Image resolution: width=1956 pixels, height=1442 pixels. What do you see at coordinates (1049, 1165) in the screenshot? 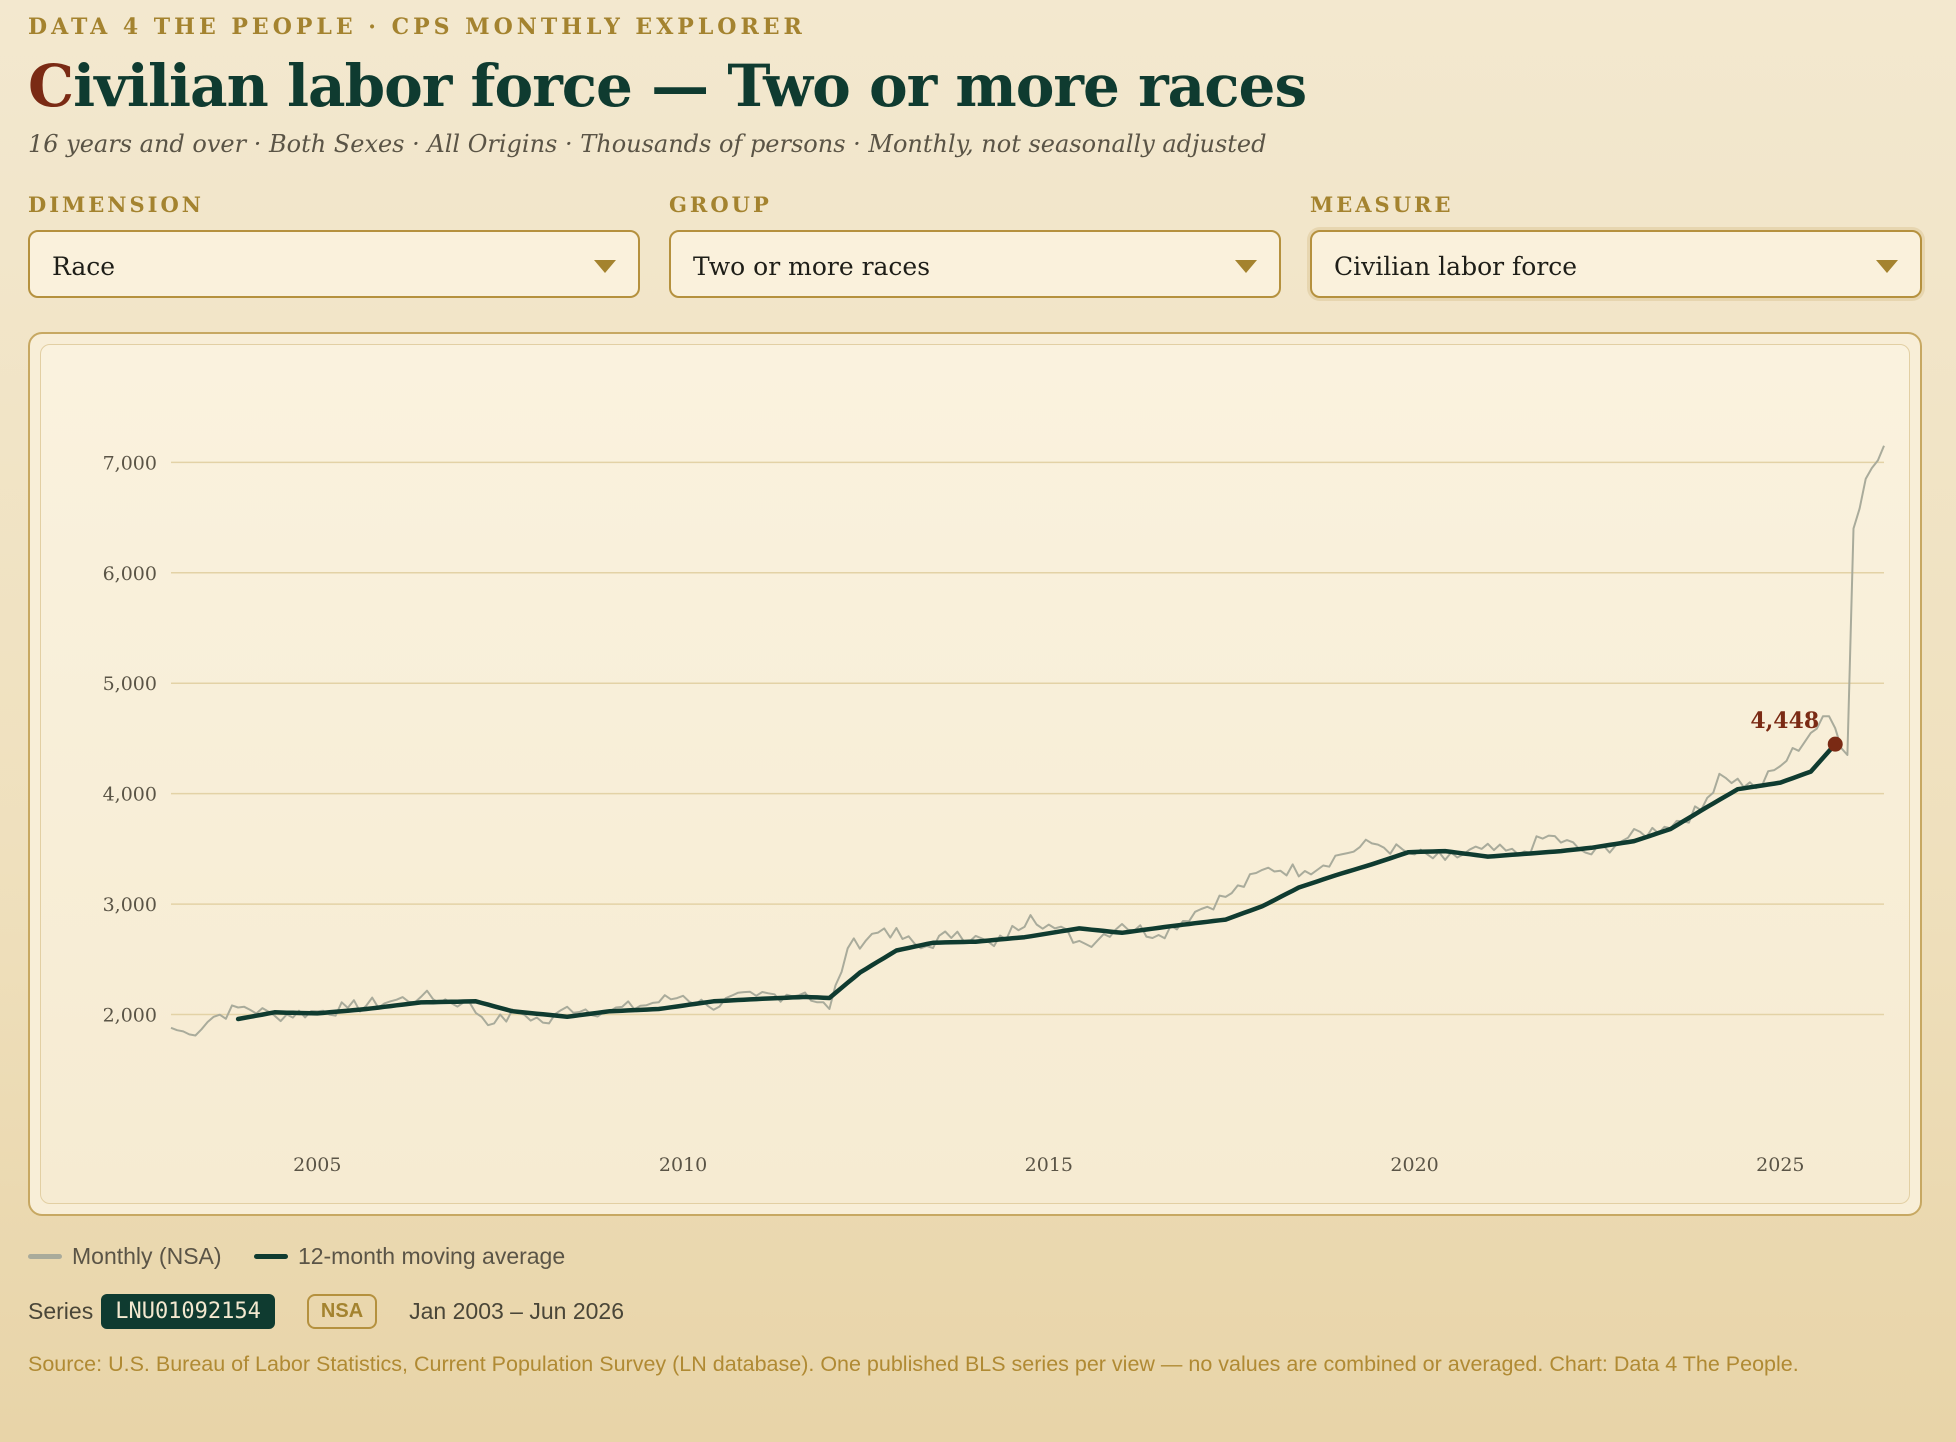
I see `x-tick-label: 2015` at bounding box center [1049, 1165].